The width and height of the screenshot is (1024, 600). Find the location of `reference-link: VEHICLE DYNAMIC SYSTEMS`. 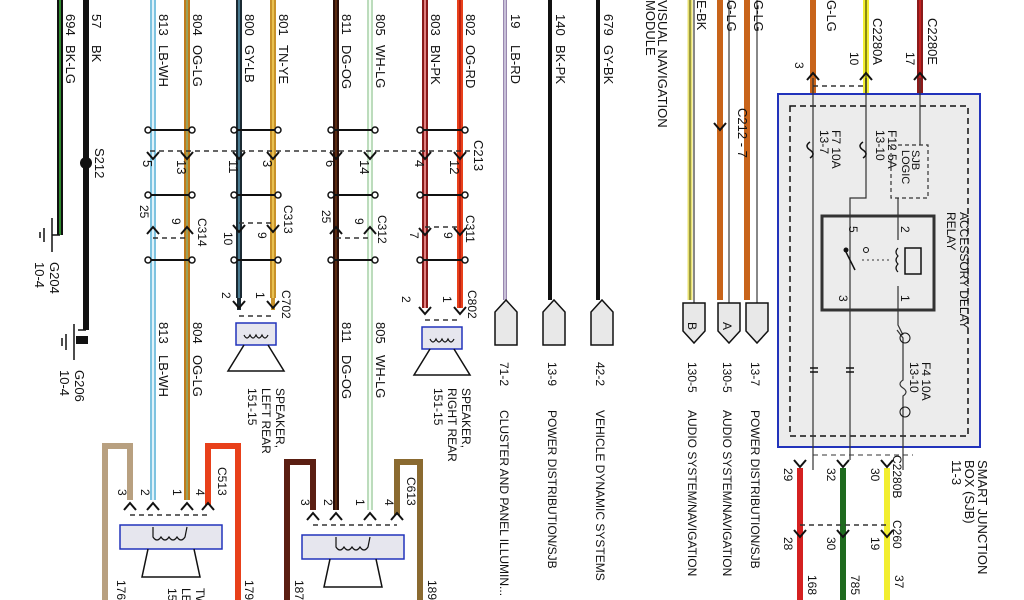

reference-link: VEHICLE DYNAMIC SYSTEMS is located at coordinates (600, 495).